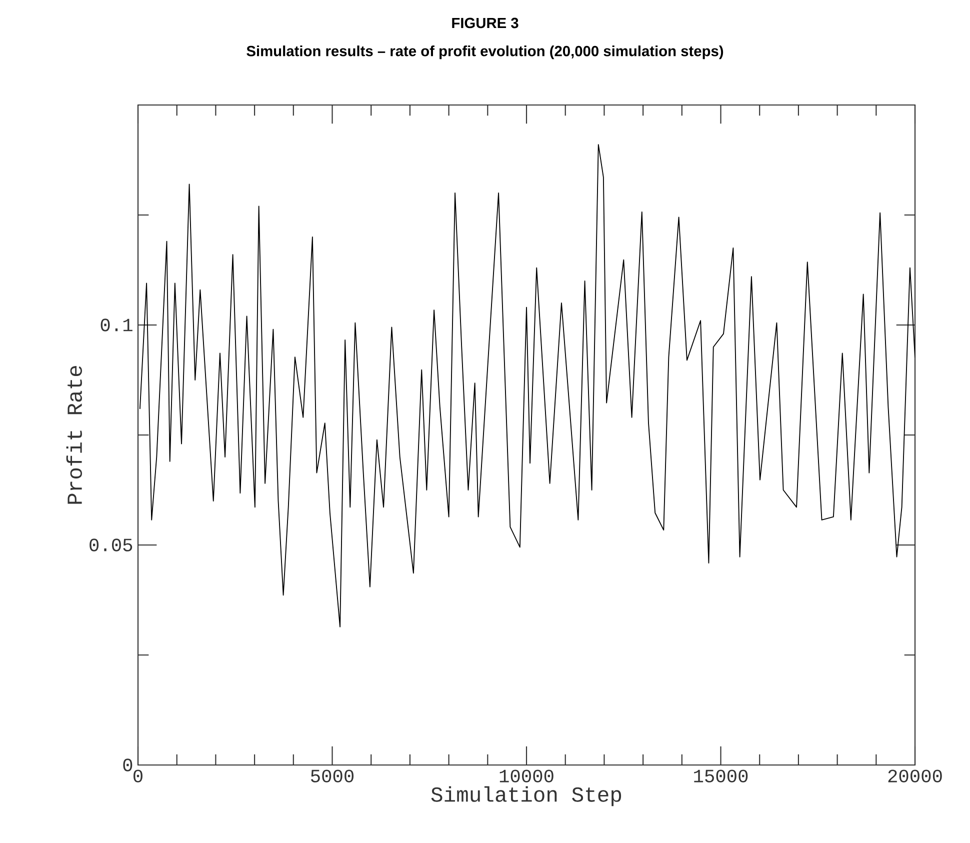 The height and width of the screenshot is (843, 970). What do you see at coordinates (138, 776) in the screenshot?
I see `x-tick-label: 0` at bounding box center [138, 776].